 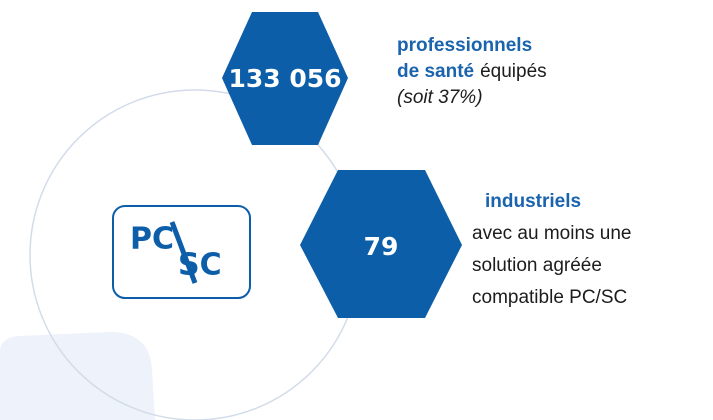 I want to click on stat-value: 133 056, so click(x=284, y=78).